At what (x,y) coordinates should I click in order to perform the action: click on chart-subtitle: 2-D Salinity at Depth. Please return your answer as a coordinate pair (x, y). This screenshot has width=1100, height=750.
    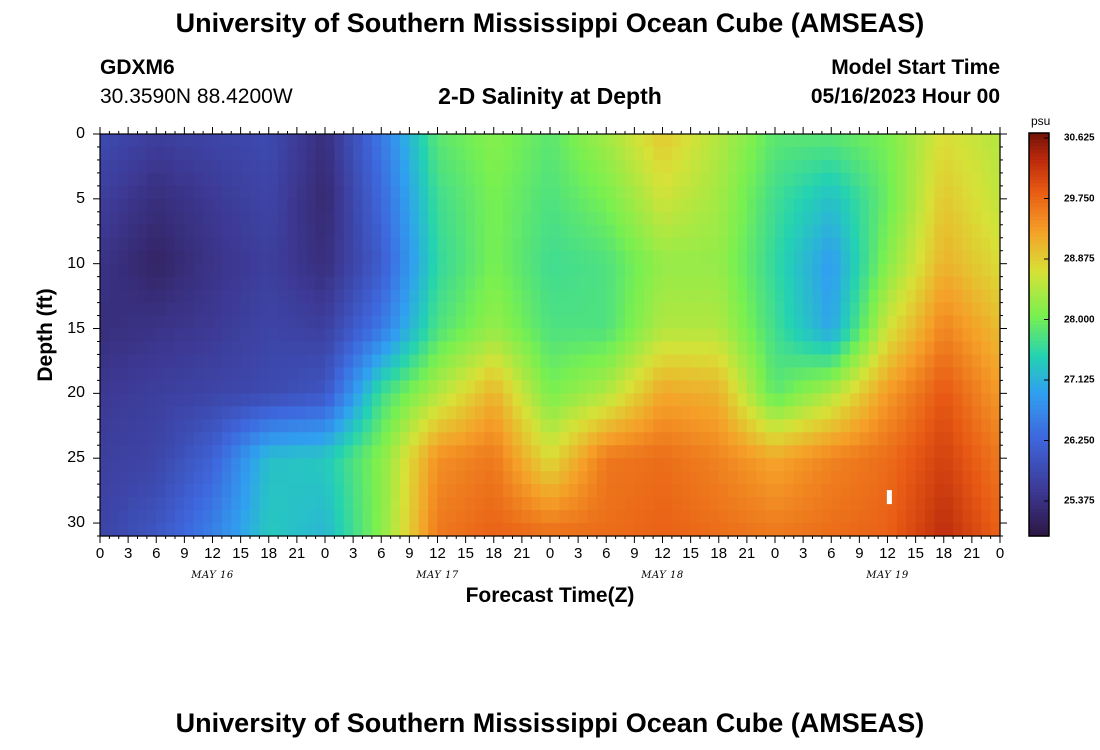
    Looking at the image, I should click on (550, 96).